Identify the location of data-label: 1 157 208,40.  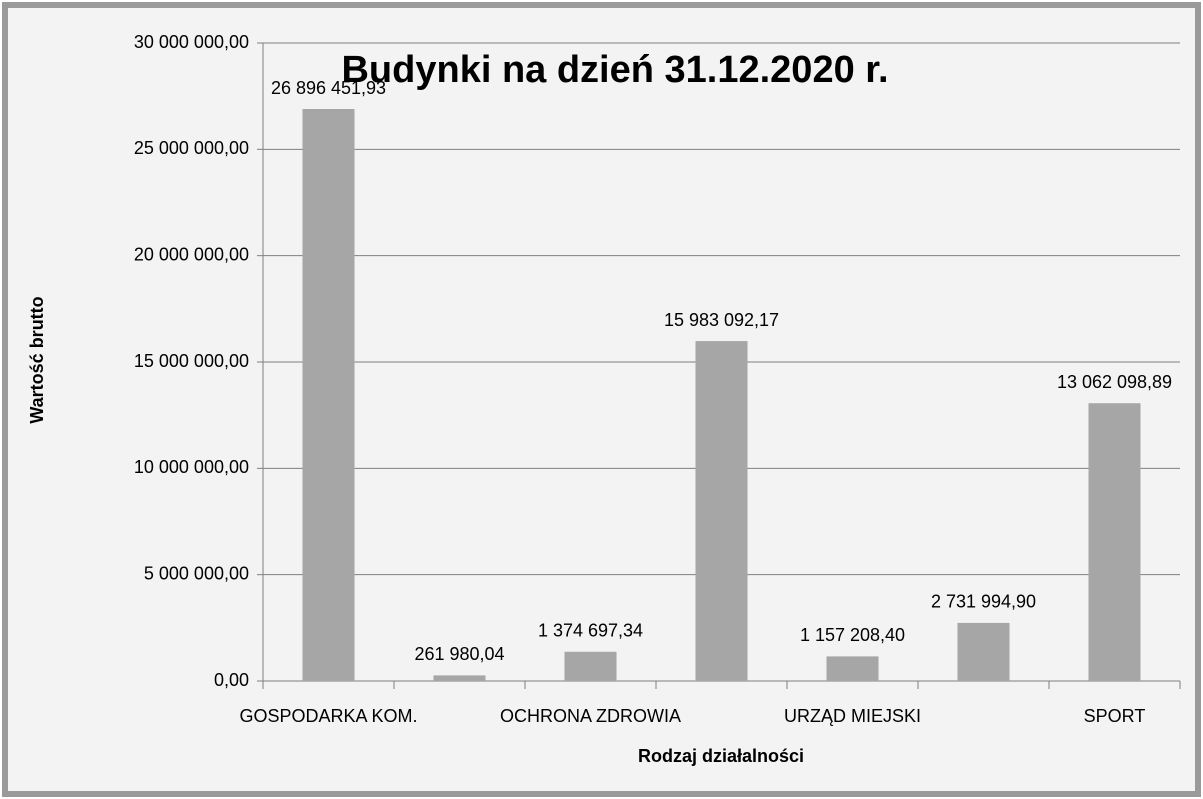
(852, 635).